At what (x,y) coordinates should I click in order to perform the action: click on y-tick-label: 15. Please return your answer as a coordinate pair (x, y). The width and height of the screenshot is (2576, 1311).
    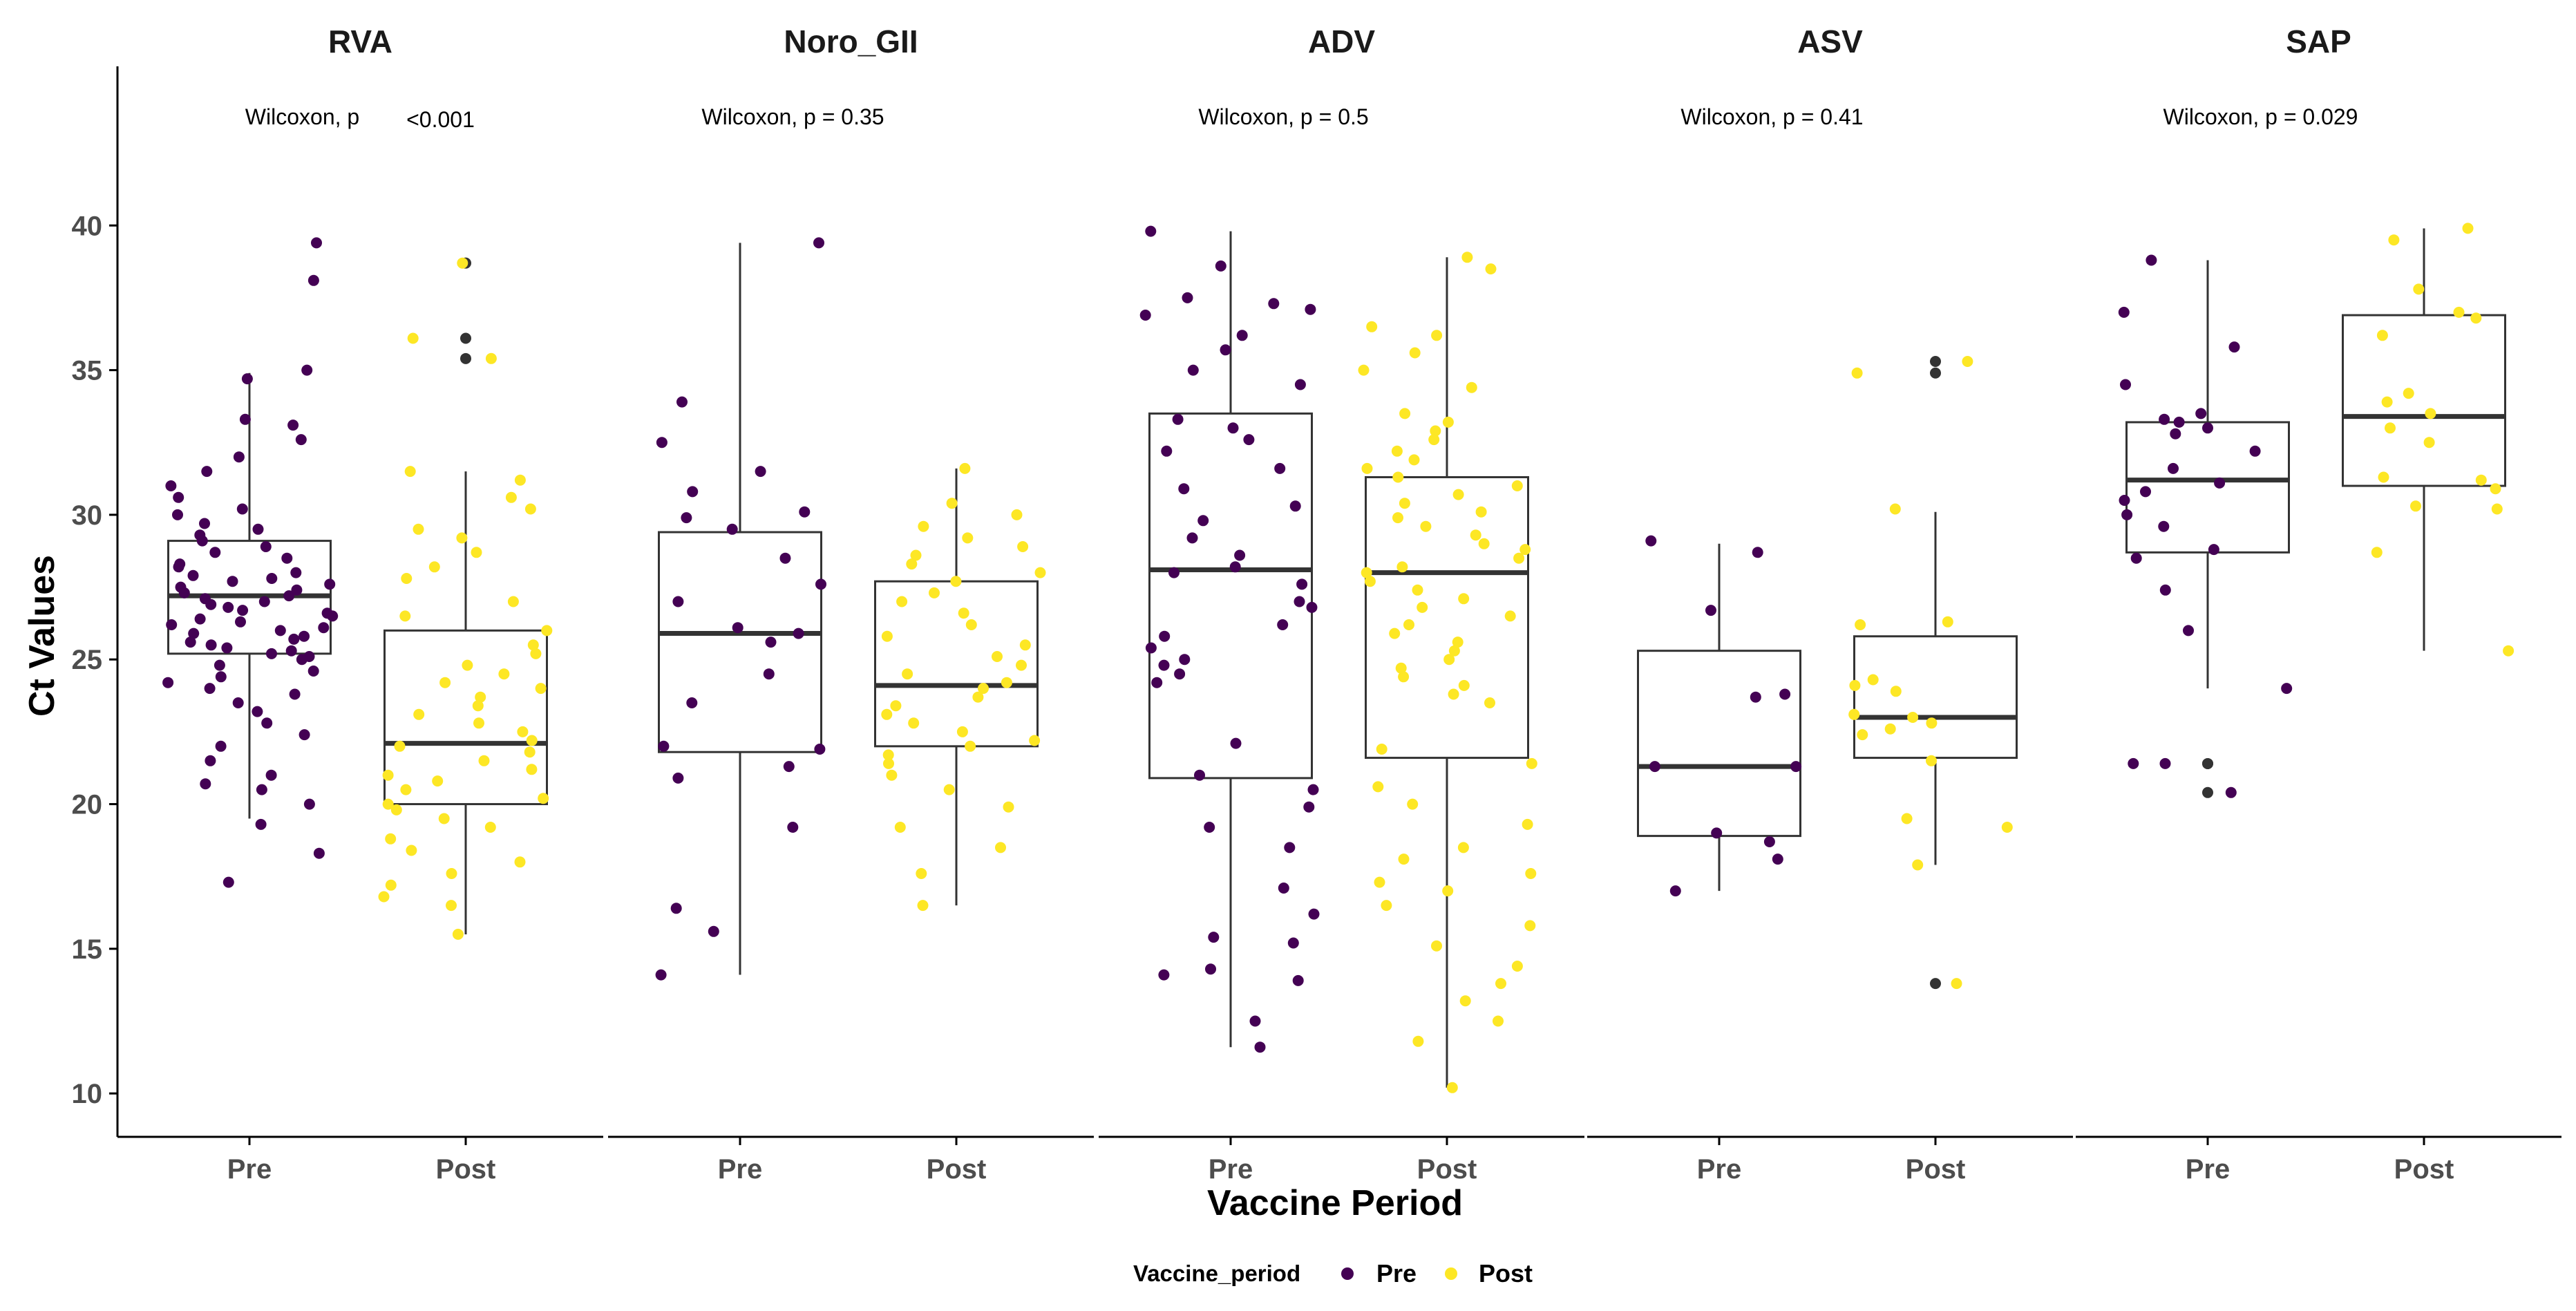
    Looking at the image, I should click on (87, 949).